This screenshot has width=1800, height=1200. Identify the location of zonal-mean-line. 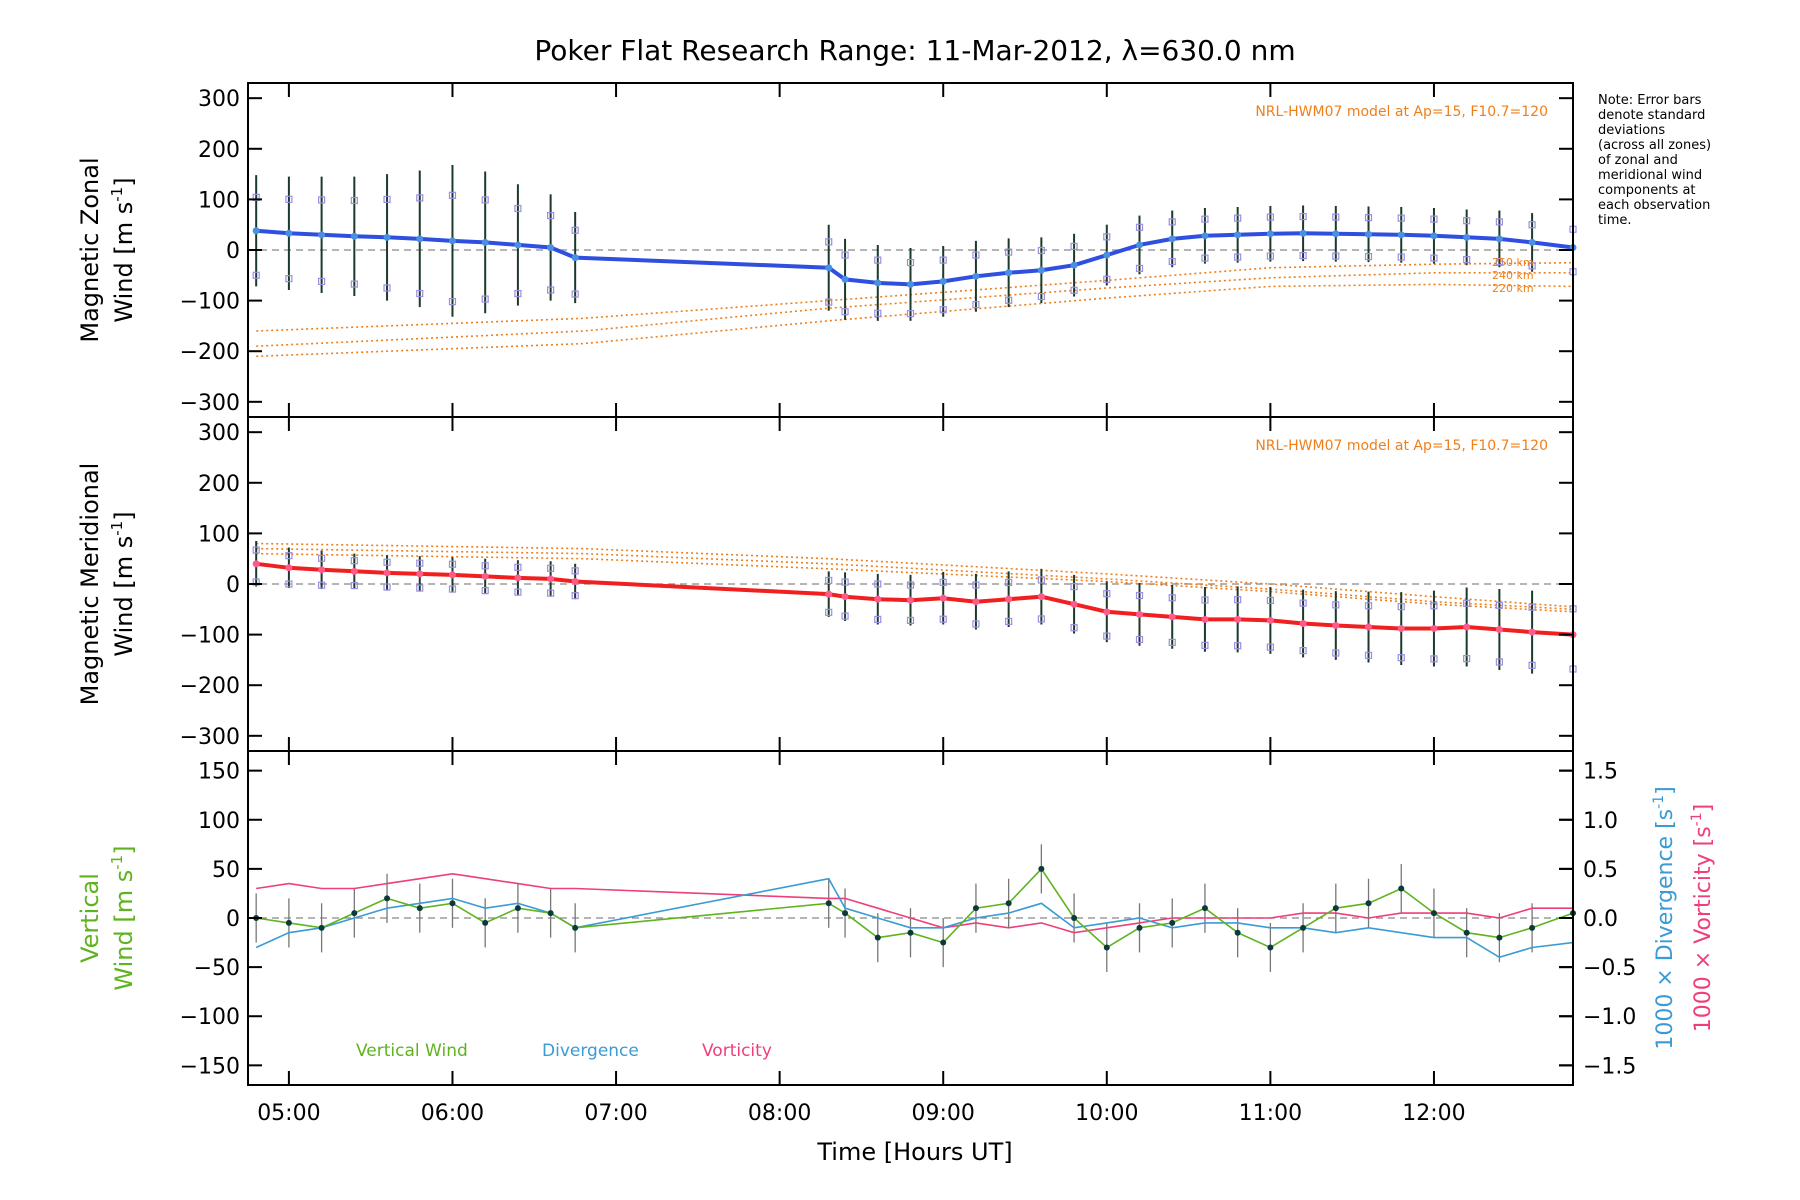
(914, 257).